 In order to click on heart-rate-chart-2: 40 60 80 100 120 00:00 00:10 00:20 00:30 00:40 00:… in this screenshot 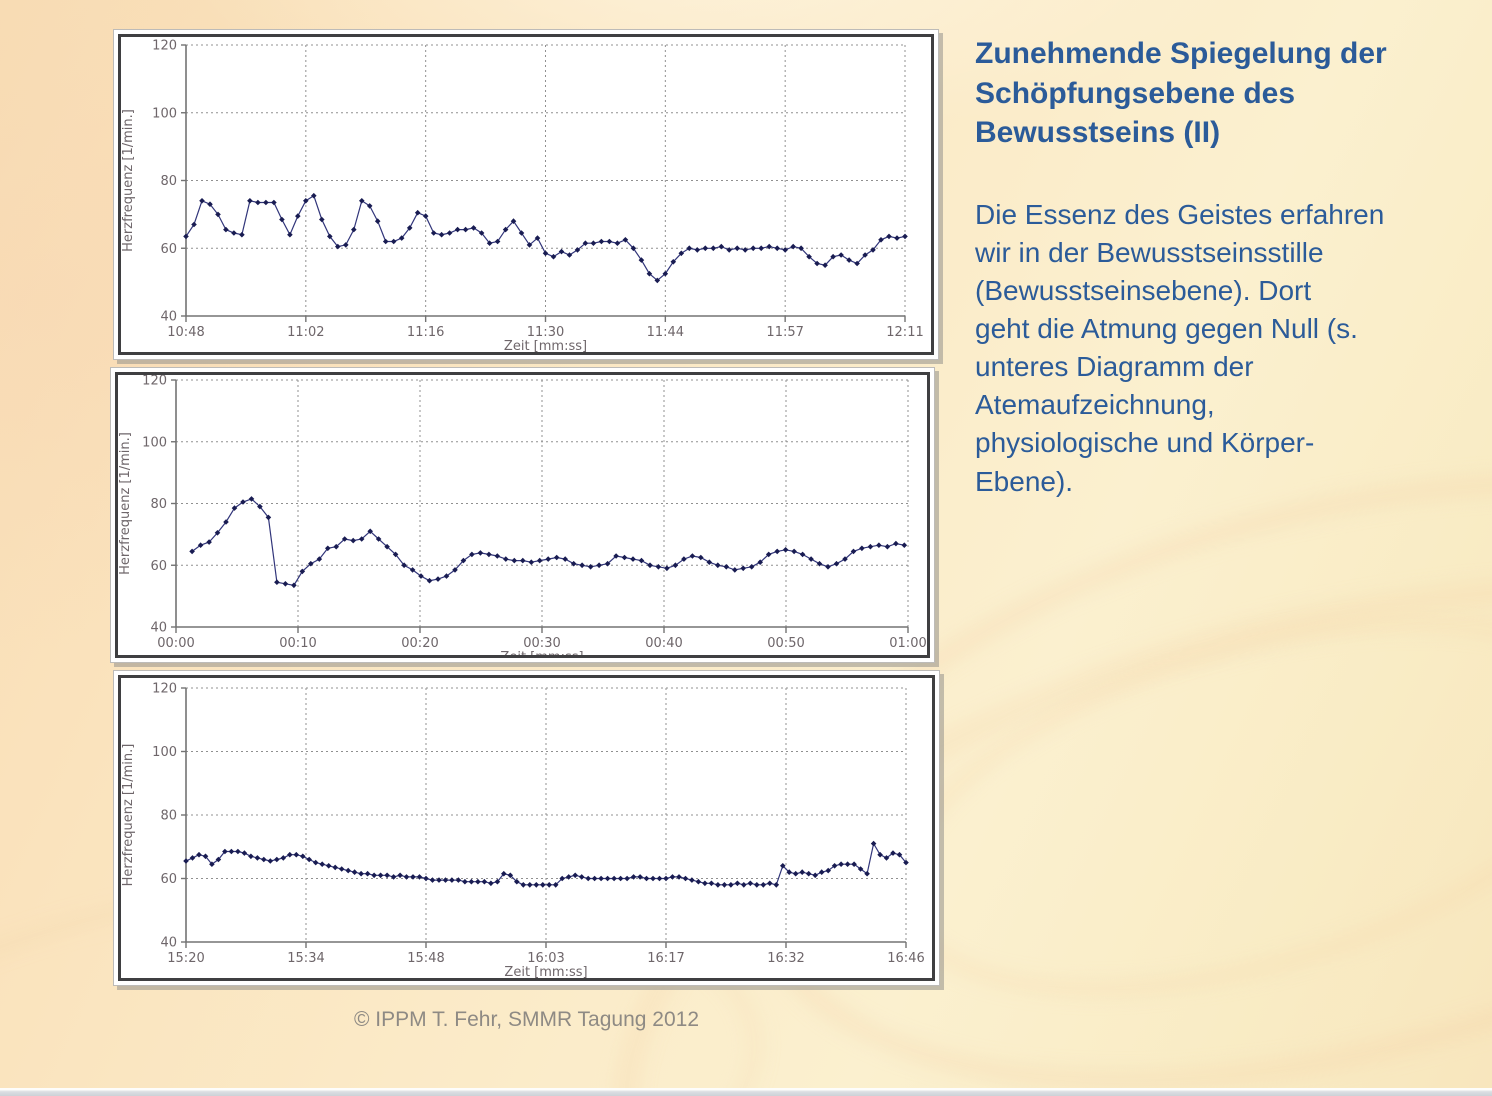, I will do `click(522, 519)`.